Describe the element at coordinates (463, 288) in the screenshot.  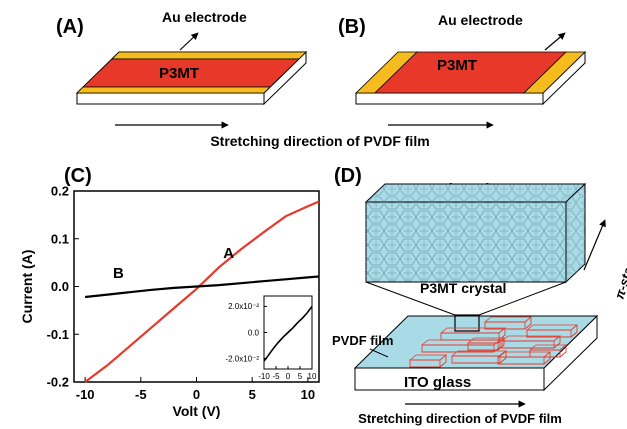
I see `crystal-label: P3MT crystal` at that location.